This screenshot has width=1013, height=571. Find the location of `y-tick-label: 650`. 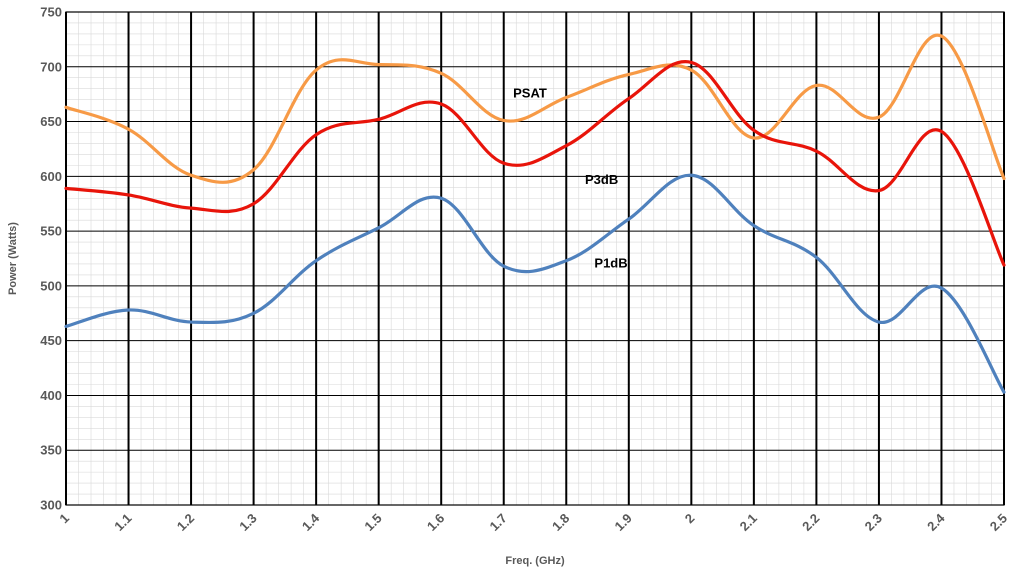

y-tick-label: 650 is located at coordinates (51, 121).